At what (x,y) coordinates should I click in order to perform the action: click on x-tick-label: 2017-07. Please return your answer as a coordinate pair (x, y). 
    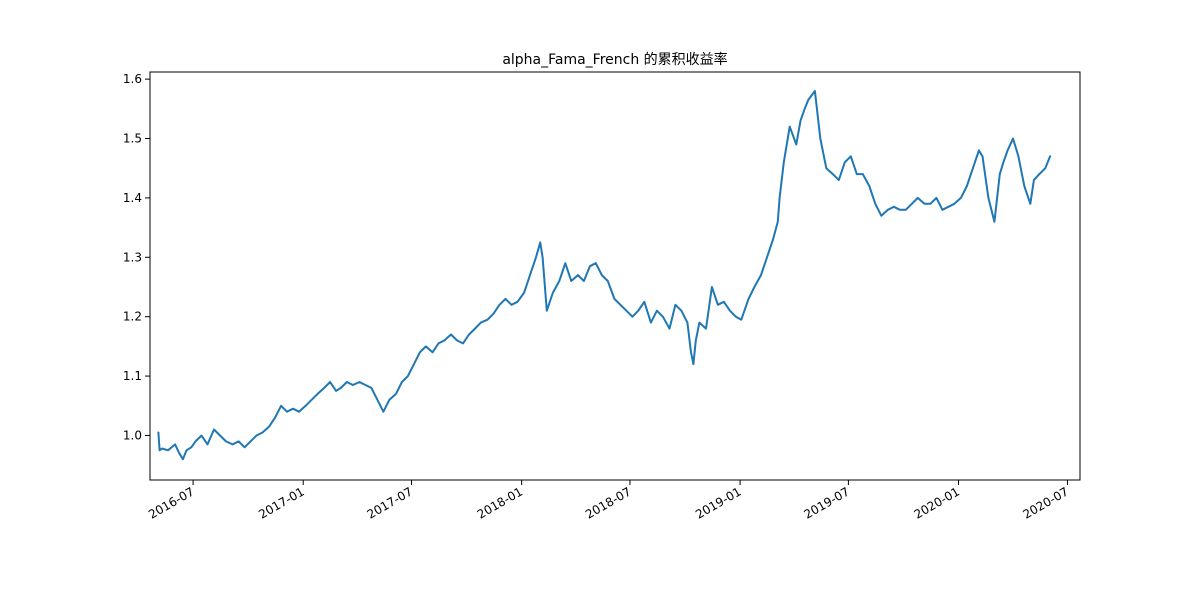
    Looking at the image, I should click on (390, 502).